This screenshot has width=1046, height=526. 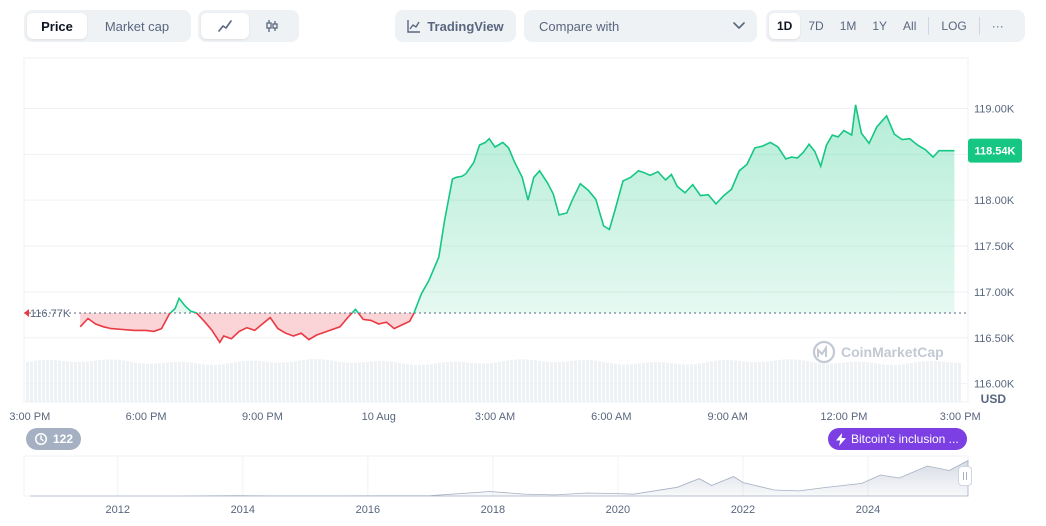 What do you see at coordinates (262, 417) in the screenshot?
I see `x-tick-label: 9:00 PM` at bounding box center [262, 417].